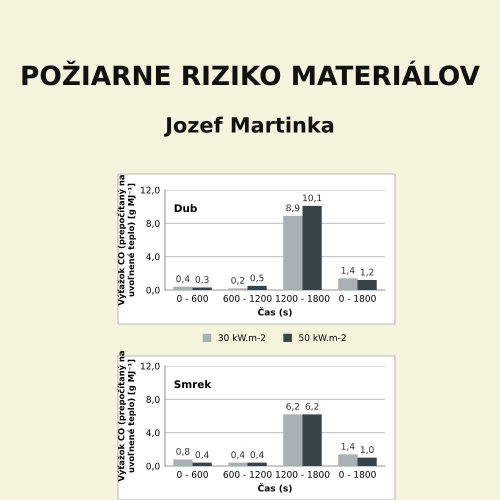  I want to click on annotation: Smrek, so click(193, 384).